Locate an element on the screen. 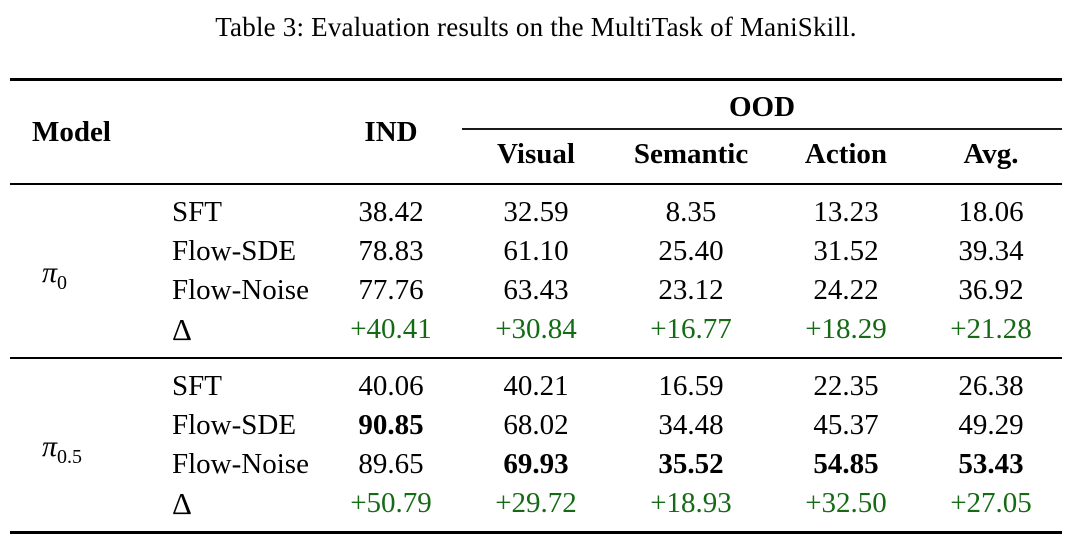 The image size is (1072, 550). table-row: Flow-SDE 78.83 61.10 25.40 31.52 39.34 is located at coordinates (536, 251).